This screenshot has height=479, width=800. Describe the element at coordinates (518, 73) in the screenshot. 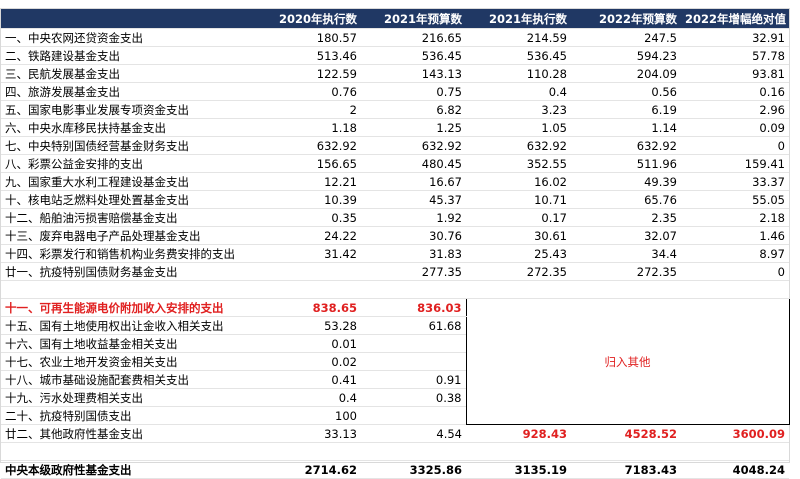

I see `value-cell: 110.28` at that location.